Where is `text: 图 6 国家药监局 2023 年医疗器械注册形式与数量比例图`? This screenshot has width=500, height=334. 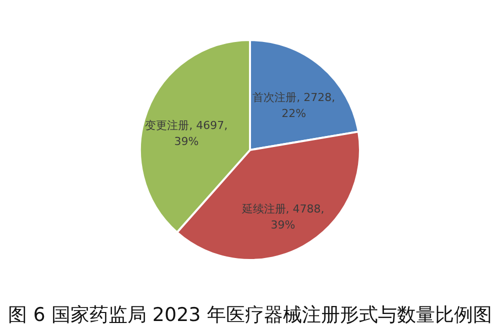 text: 图 6 国家药监局 2023 年医疗器械注册形式与数量比例图 is located at coordinates (250, 315).